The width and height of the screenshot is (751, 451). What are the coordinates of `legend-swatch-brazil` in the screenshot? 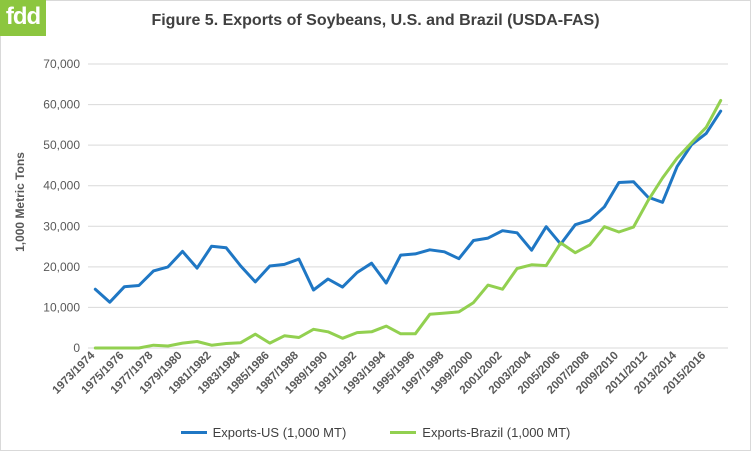 It's located at (403, 432).